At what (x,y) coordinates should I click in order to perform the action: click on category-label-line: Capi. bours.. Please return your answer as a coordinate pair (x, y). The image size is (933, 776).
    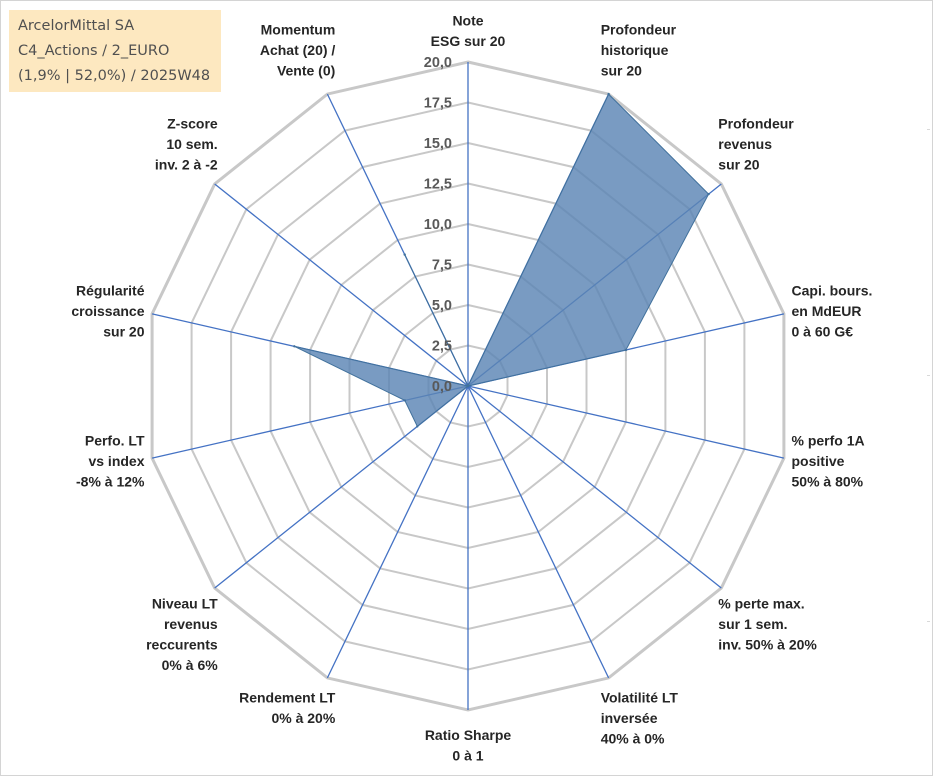
    Looking at the image, I should click on (832, 290).